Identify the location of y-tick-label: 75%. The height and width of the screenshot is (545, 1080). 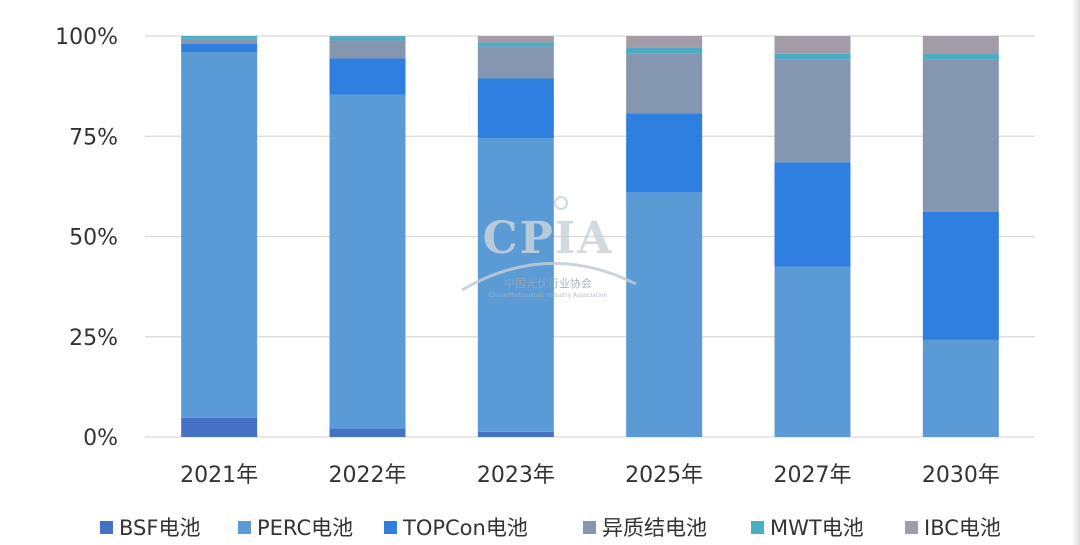
(93, 137).